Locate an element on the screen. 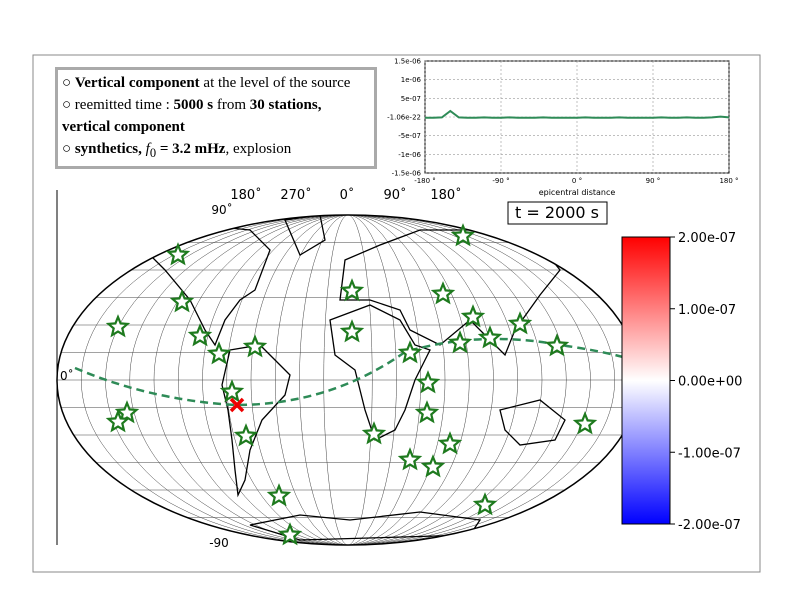 This screenshot has width=792, height=612. y-tick-label: -1.5e-06 is located at coordinates (407, 174).